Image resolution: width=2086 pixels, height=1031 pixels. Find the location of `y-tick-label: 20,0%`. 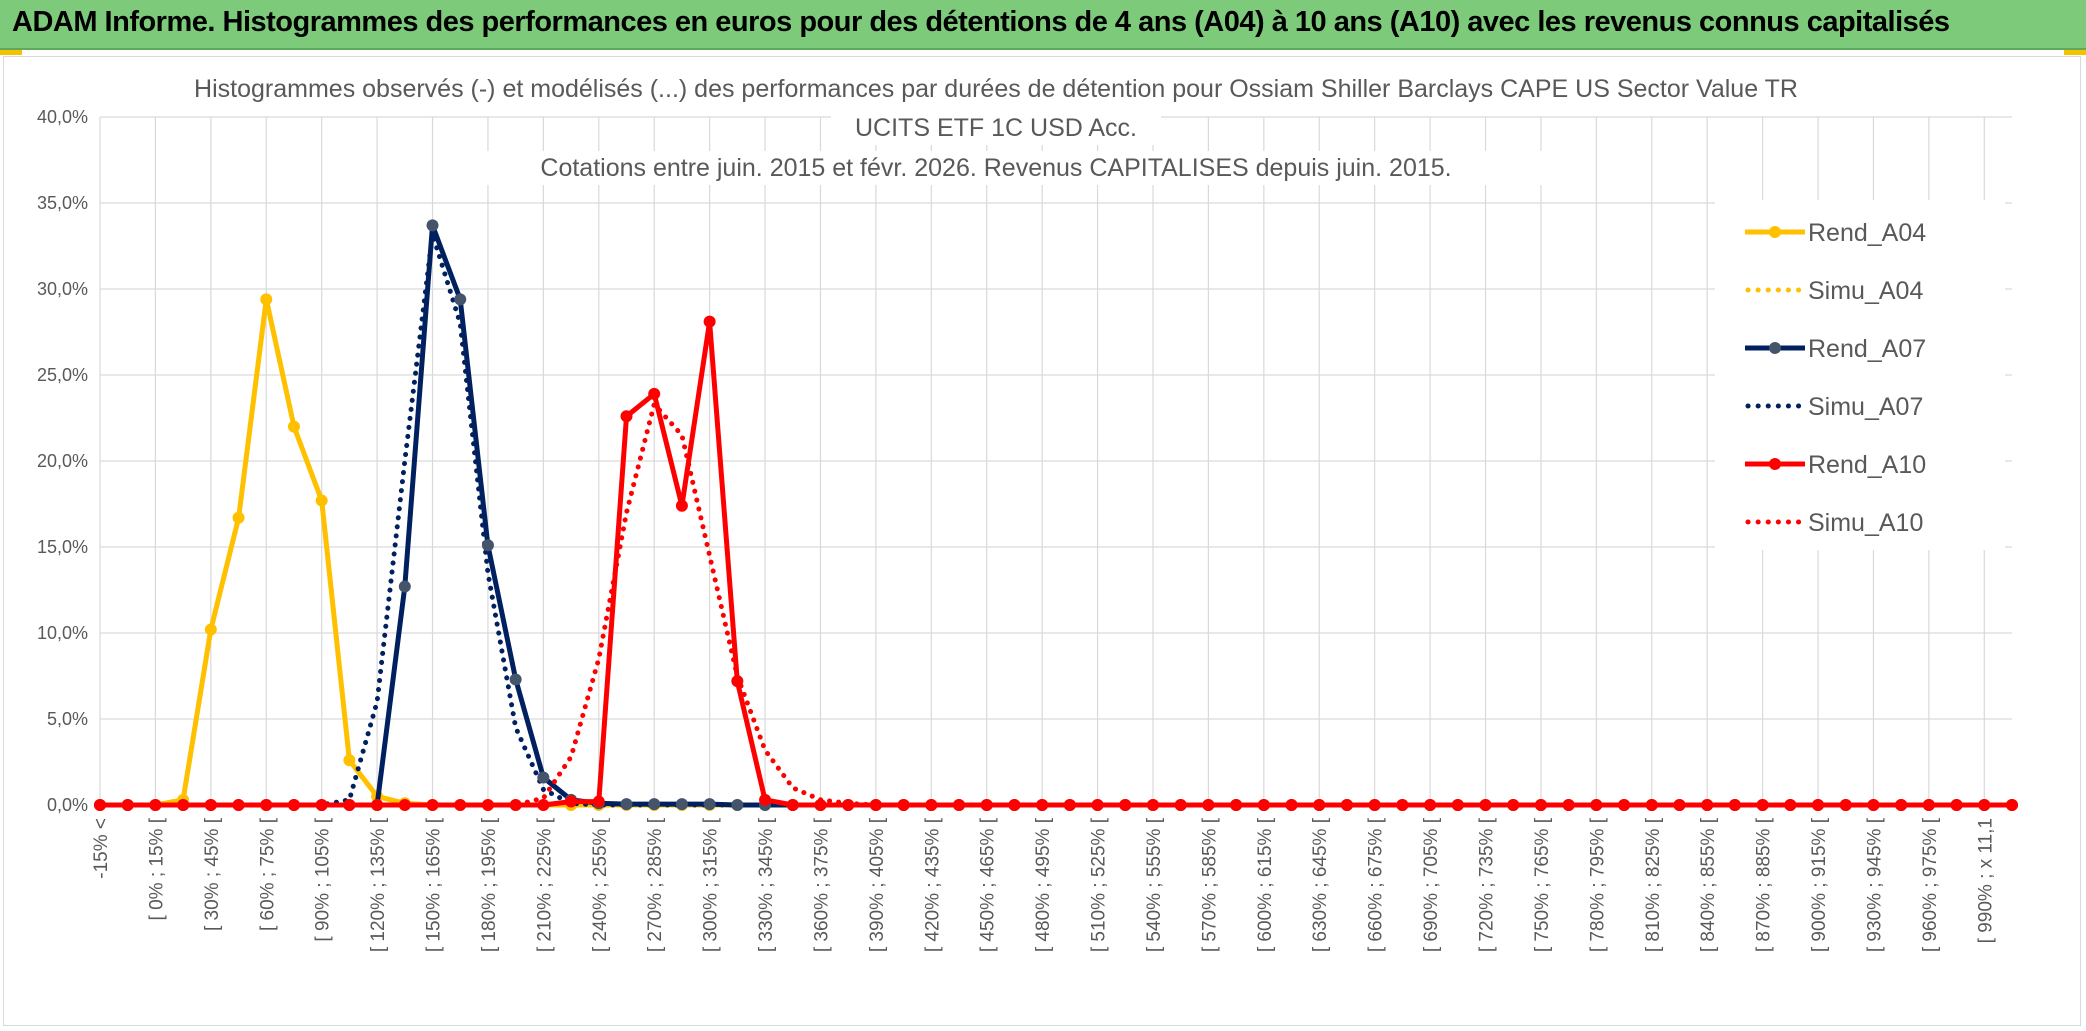

y-tick-label: 20,0% is located at coordinates (62, 461).